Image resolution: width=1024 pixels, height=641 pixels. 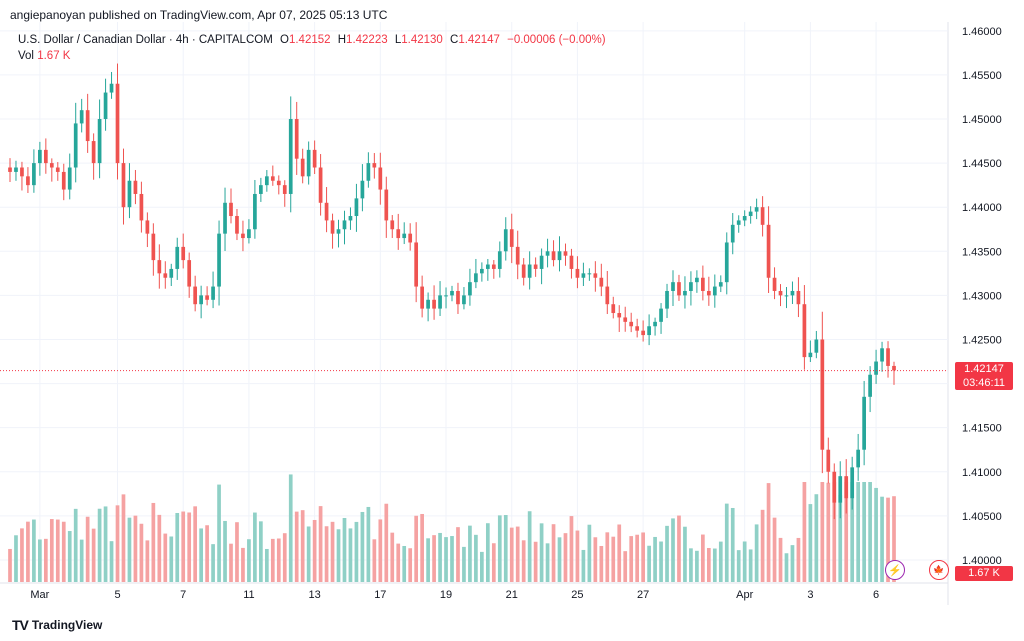 What do you see at coordinates (454, 40) in the screenshot?
I see `close-label: C` at bounding box center [454, 40].